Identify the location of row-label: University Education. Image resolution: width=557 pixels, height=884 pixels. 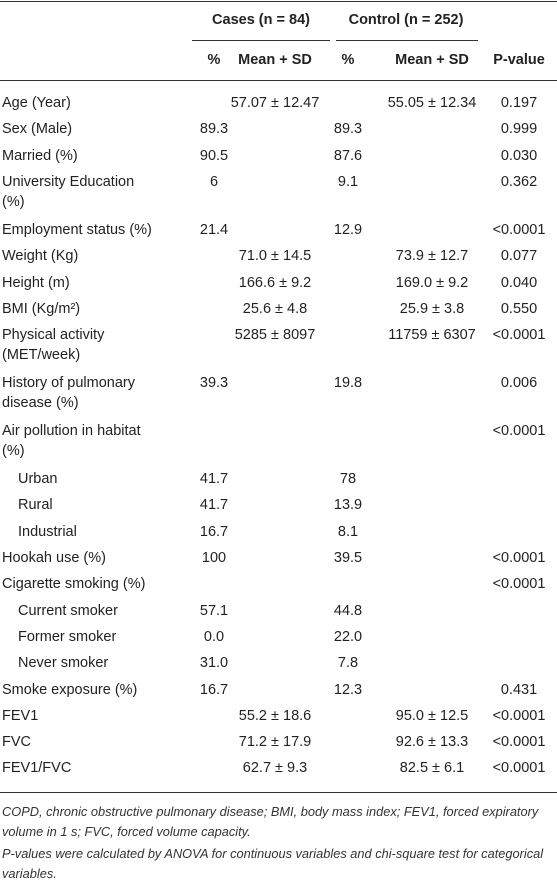
(68, 181).